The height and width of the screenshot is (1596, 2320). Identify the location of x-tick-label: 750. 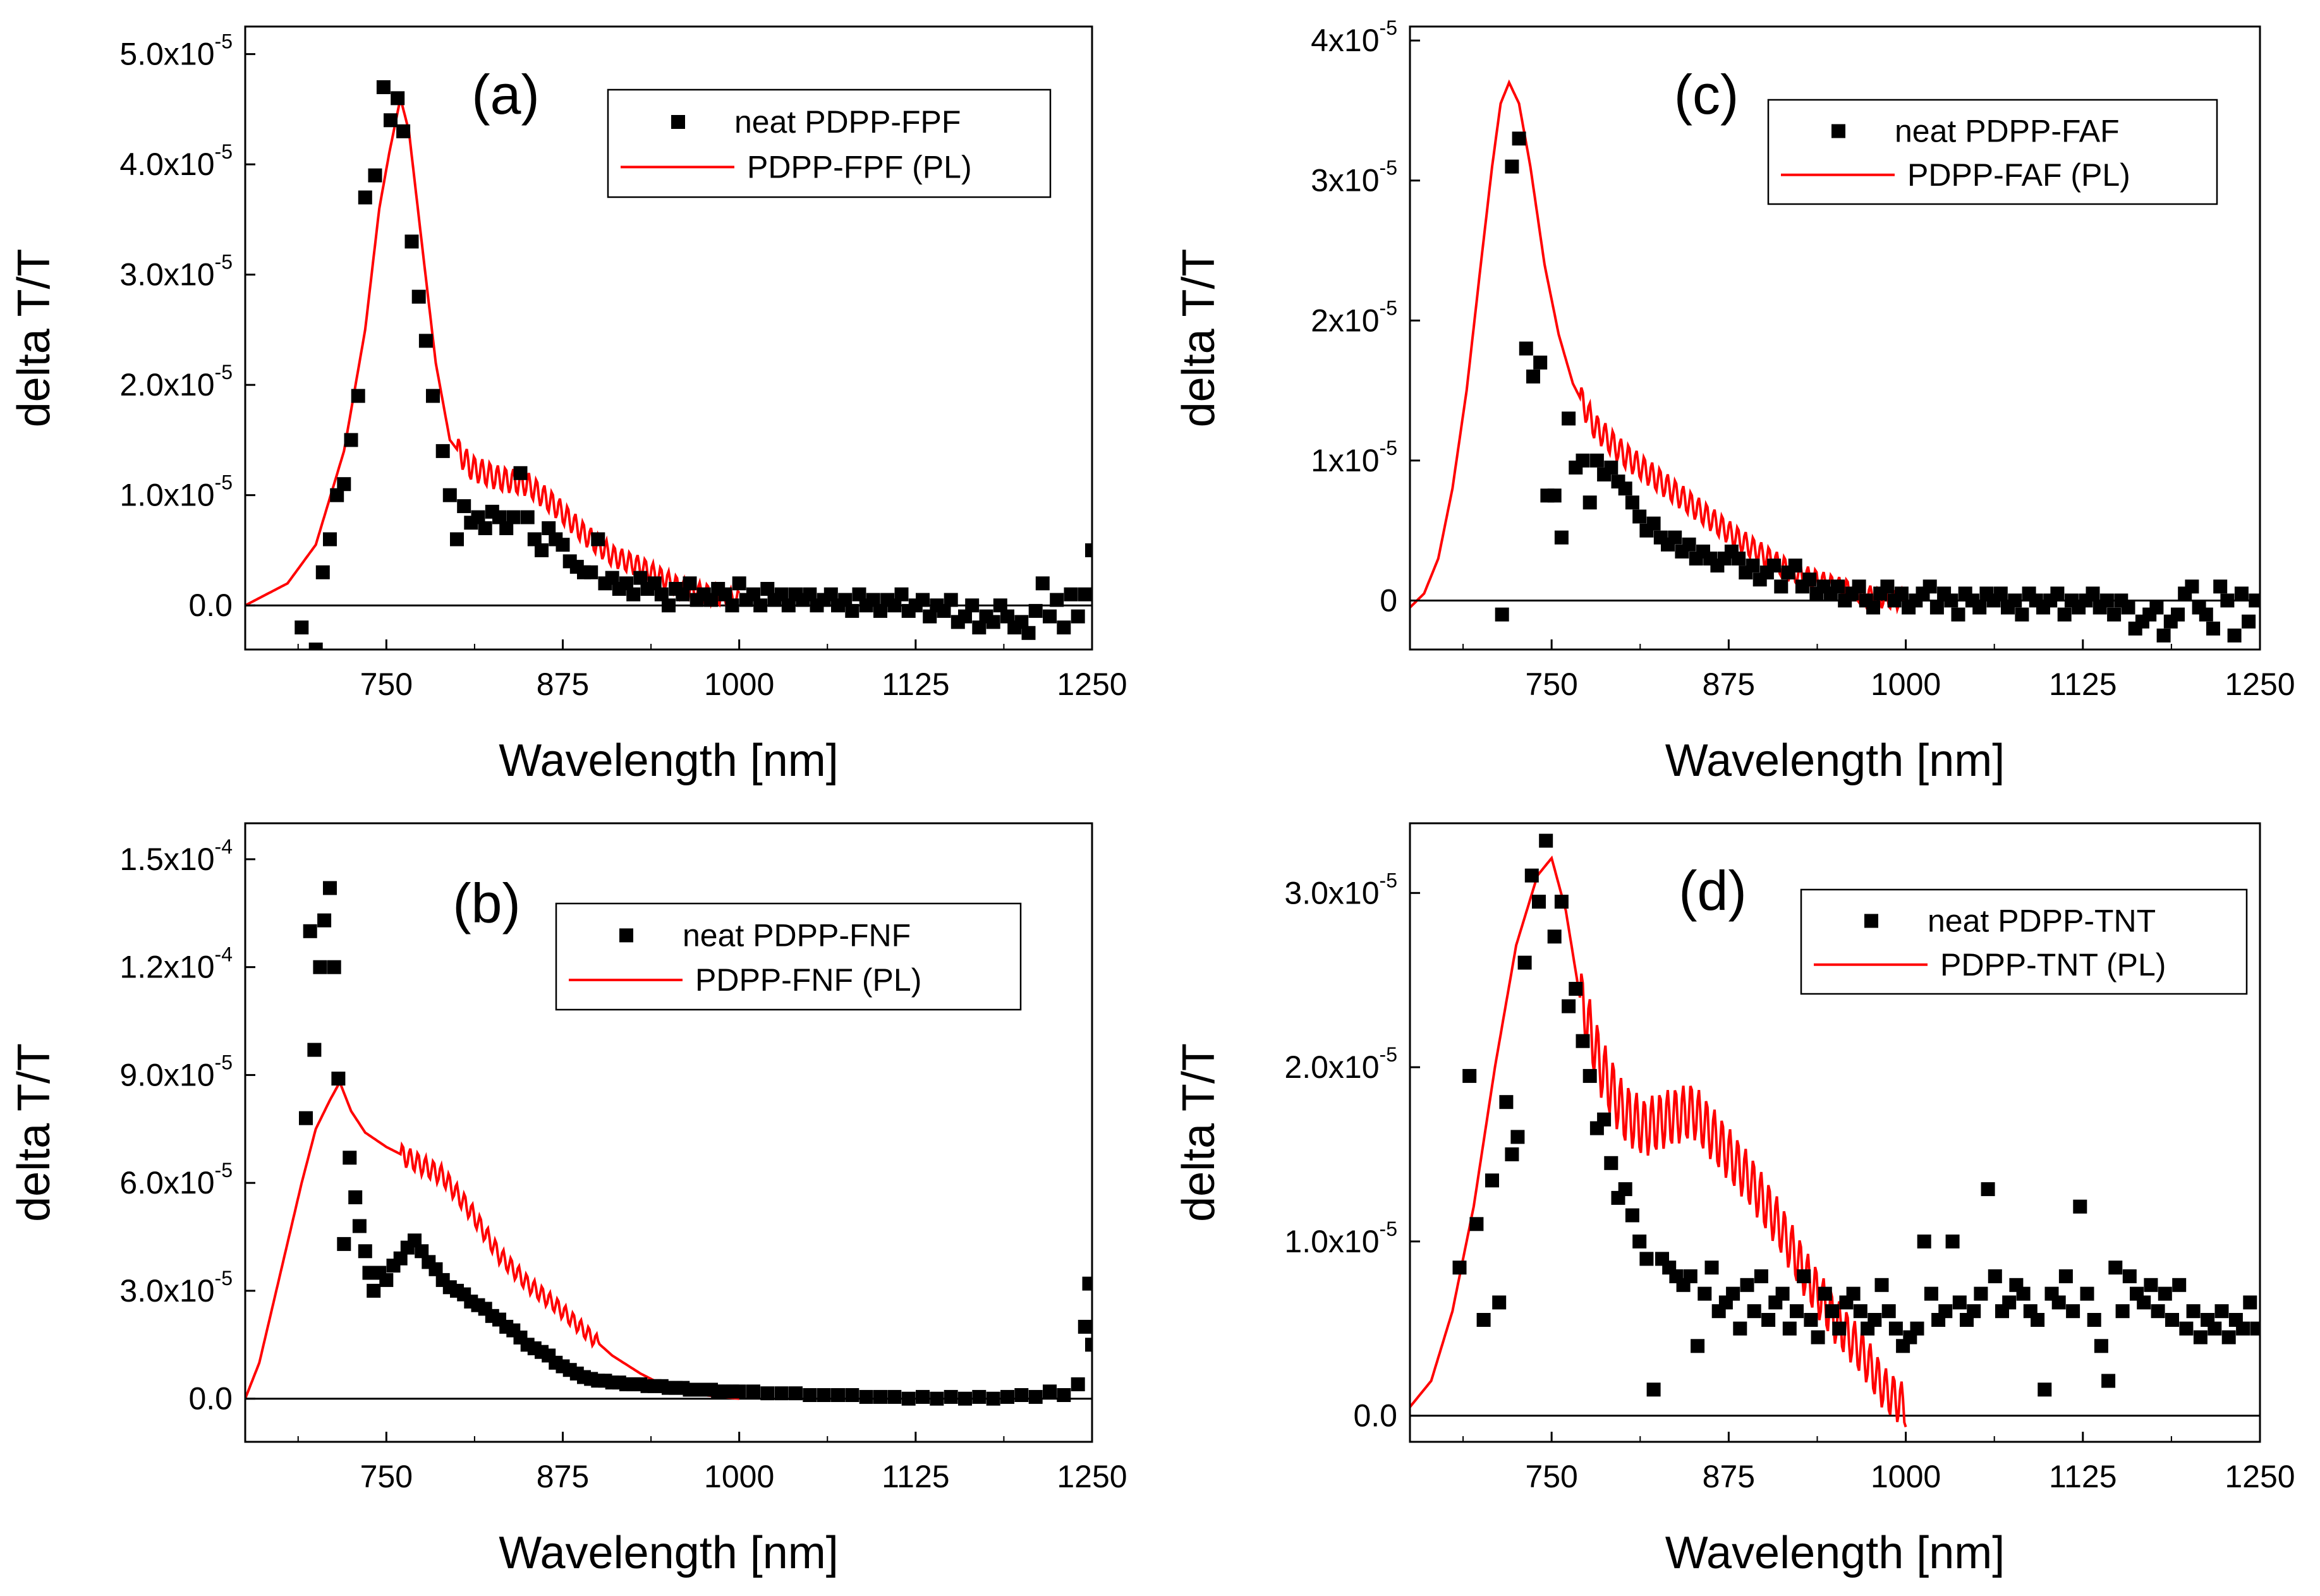
(386, 684).